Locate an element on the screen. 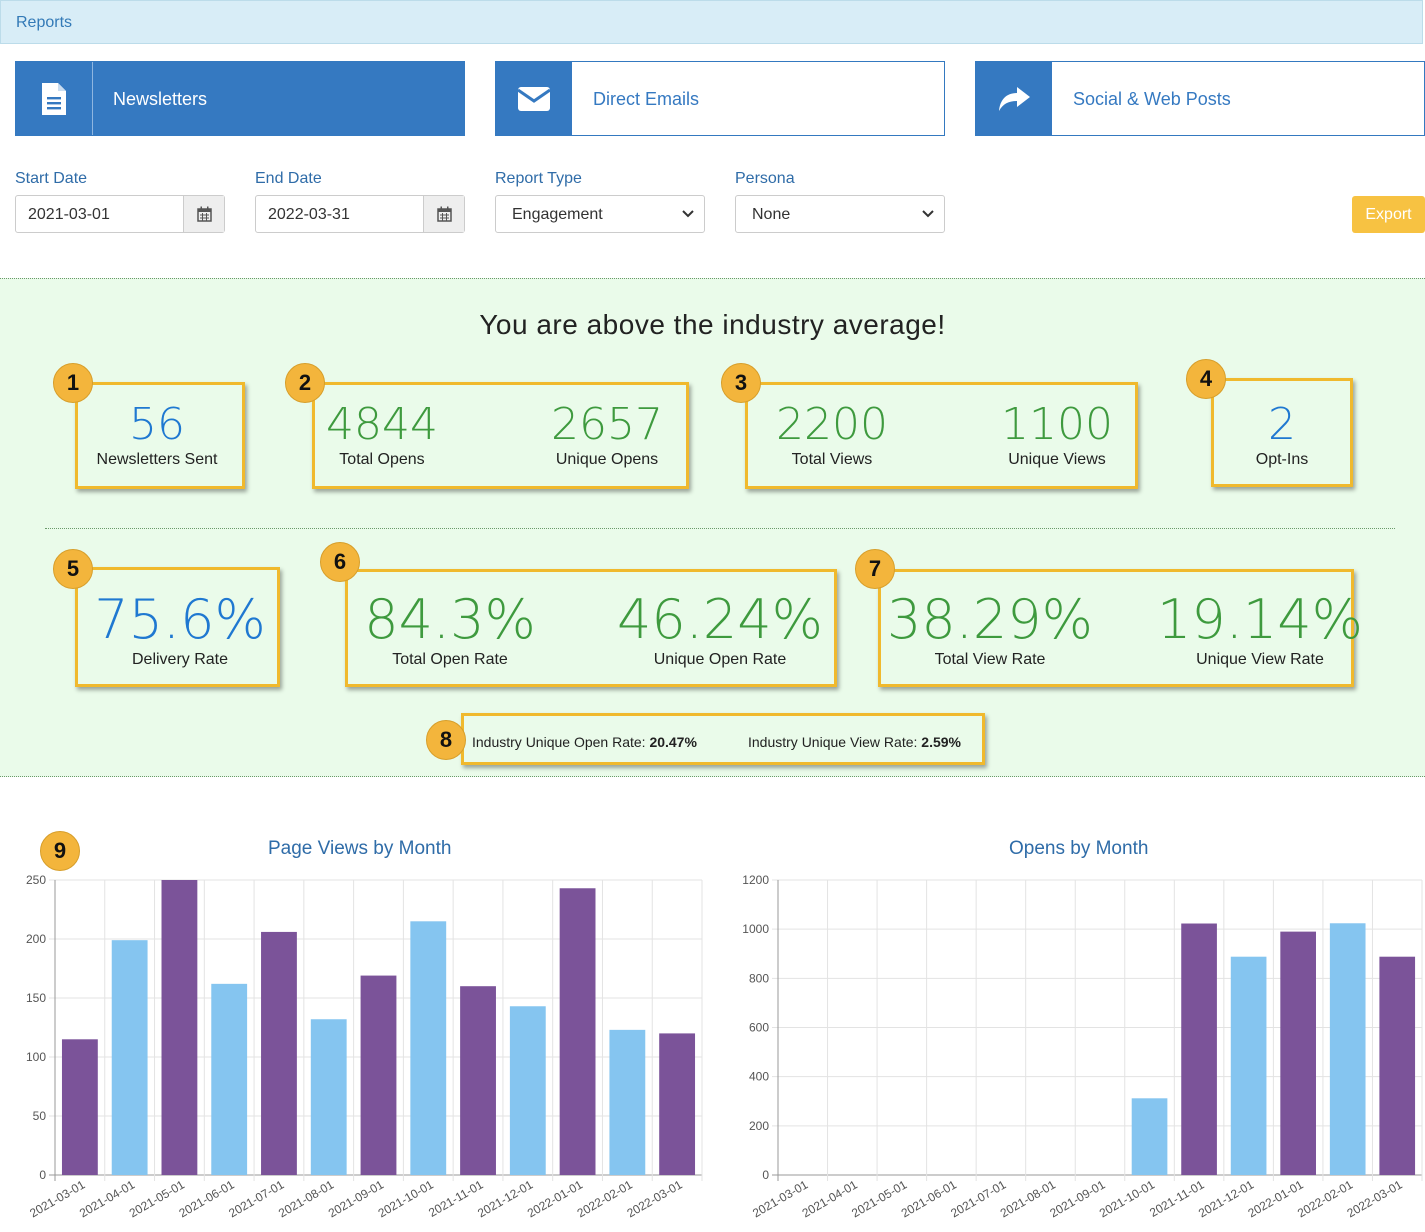 The image size is (1425, 1232). delivery-rate-label: Delivery Rate is located at coordinates (180, 659).